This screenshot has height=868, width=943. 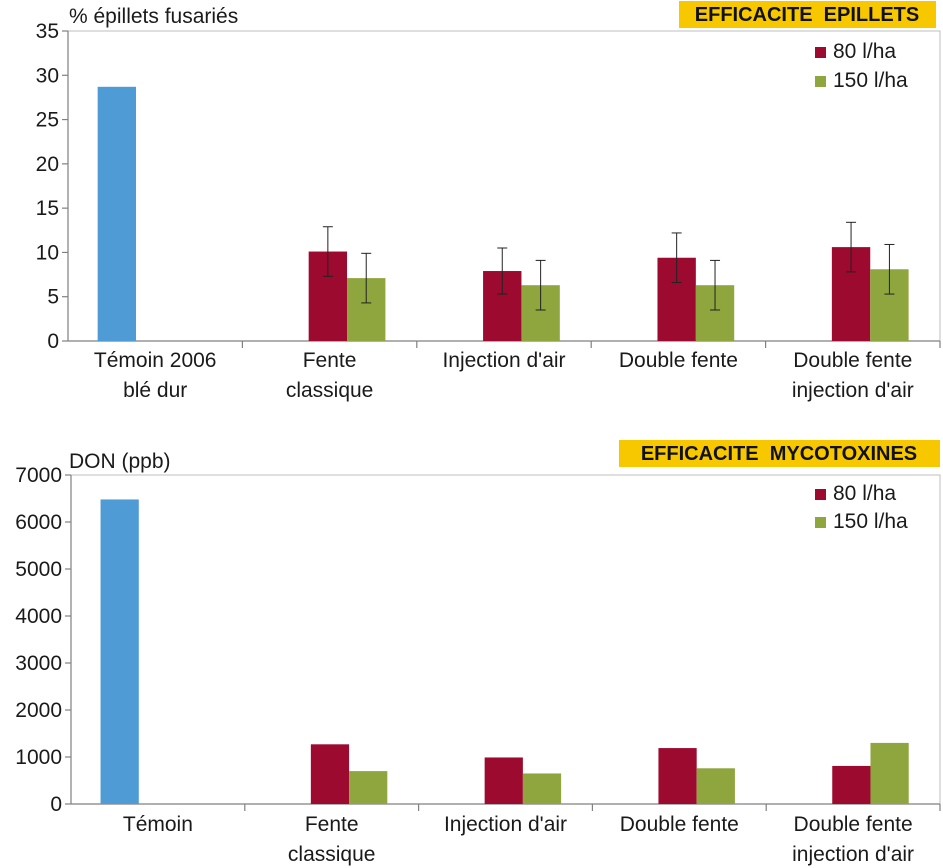 I want to click on epillets-y-tick-label: 20, so click(x=47, y=164).